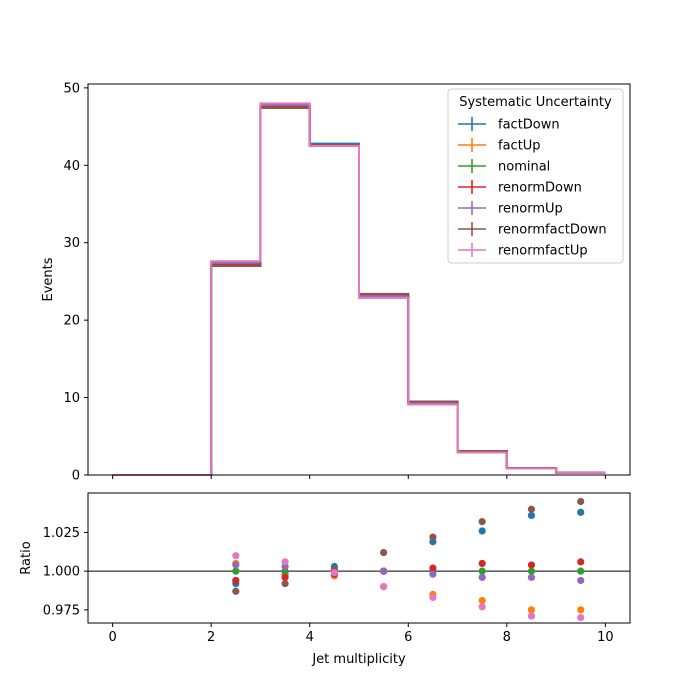  I want to click on legend-label: renormUp, so click(530, 209).